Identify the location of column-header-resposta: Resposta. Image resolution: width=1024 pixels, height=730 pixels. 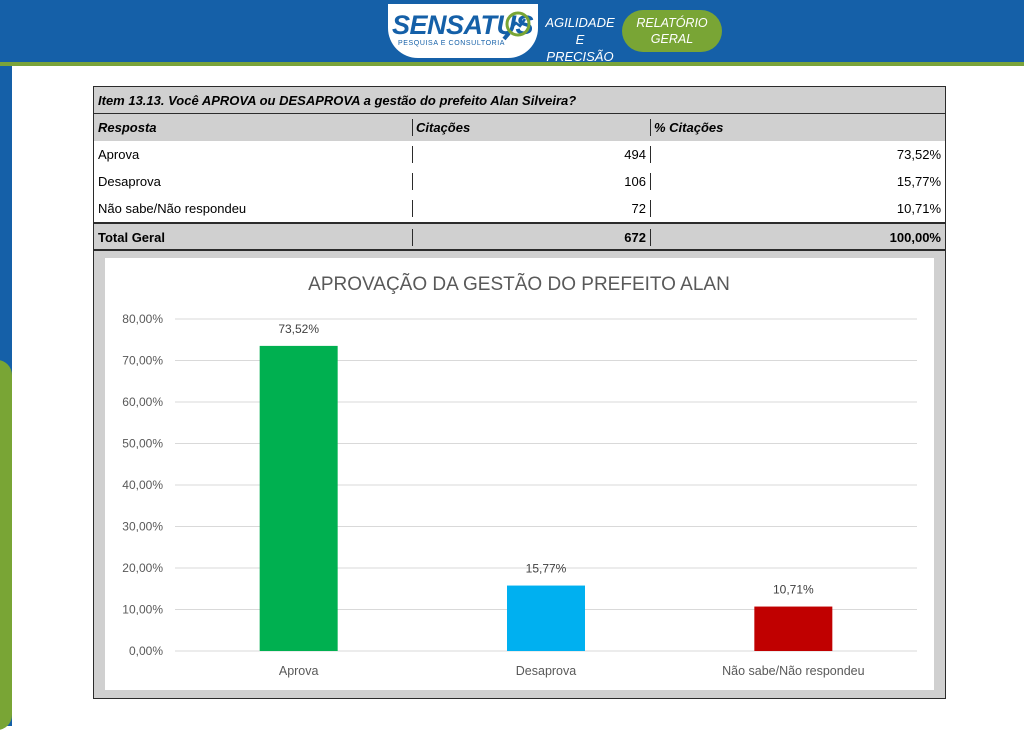
(127, 127).